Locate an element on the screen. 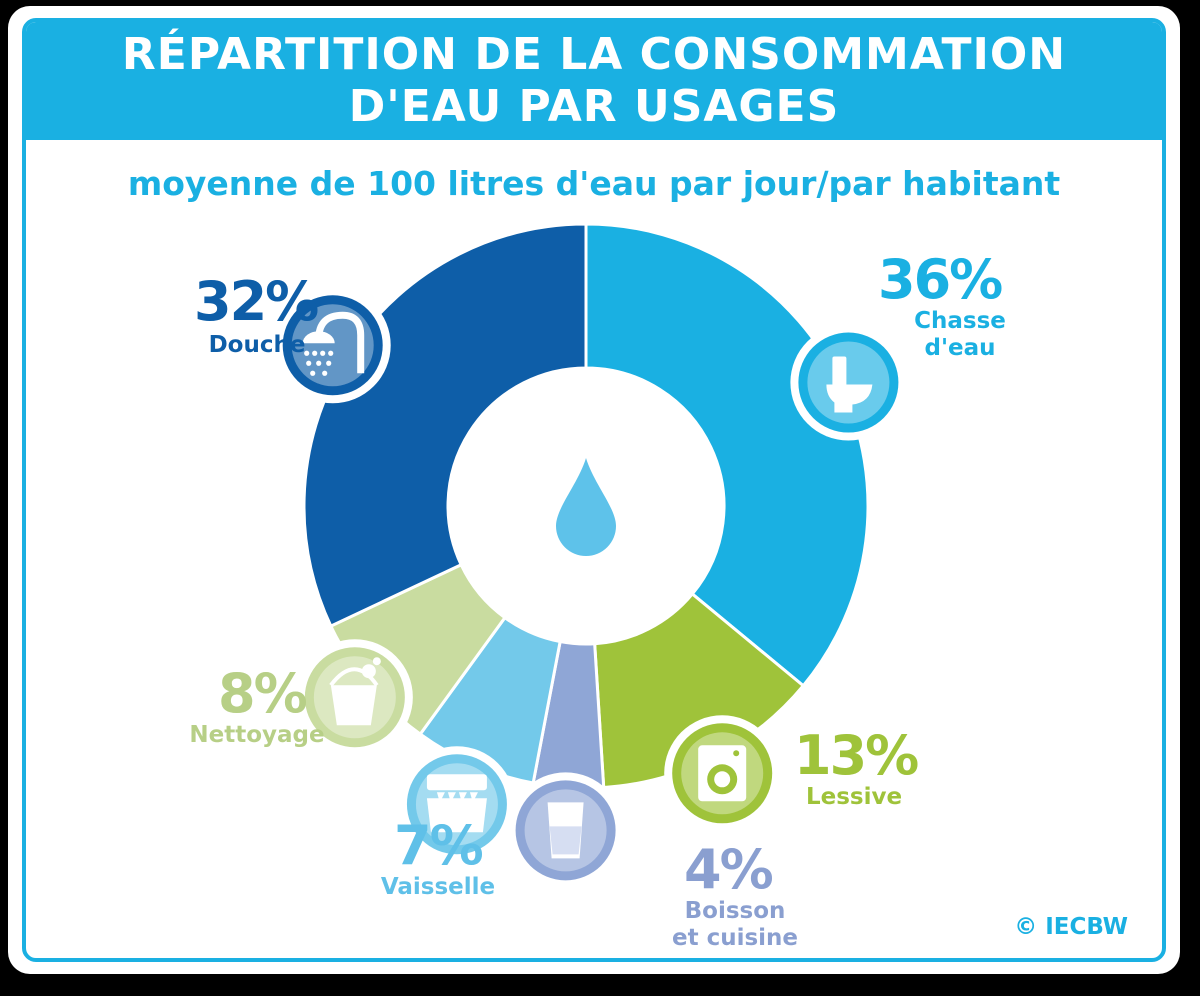 This screenshot has height=996, width=1200. title-line-2: D'EAU PAR USAGES is located at coordinates (594, 106).